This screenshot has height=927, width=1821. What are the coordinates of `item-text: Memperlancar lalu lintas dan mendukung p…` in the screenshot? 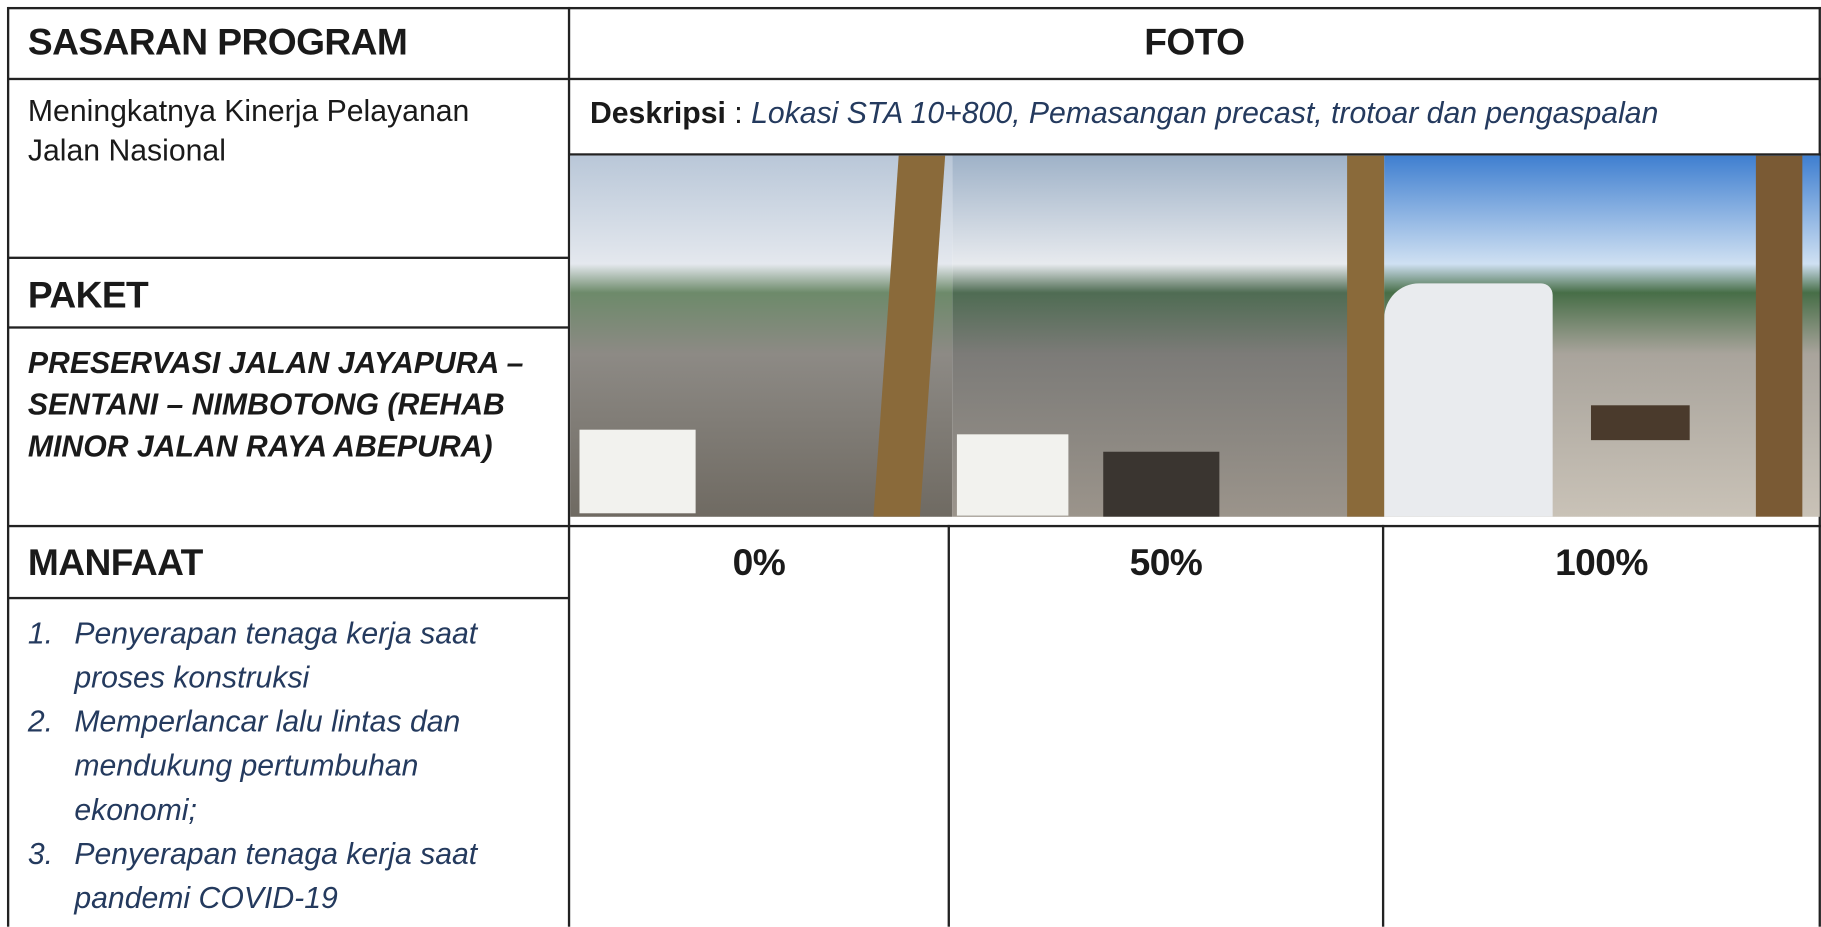 It's located at (267, 765).